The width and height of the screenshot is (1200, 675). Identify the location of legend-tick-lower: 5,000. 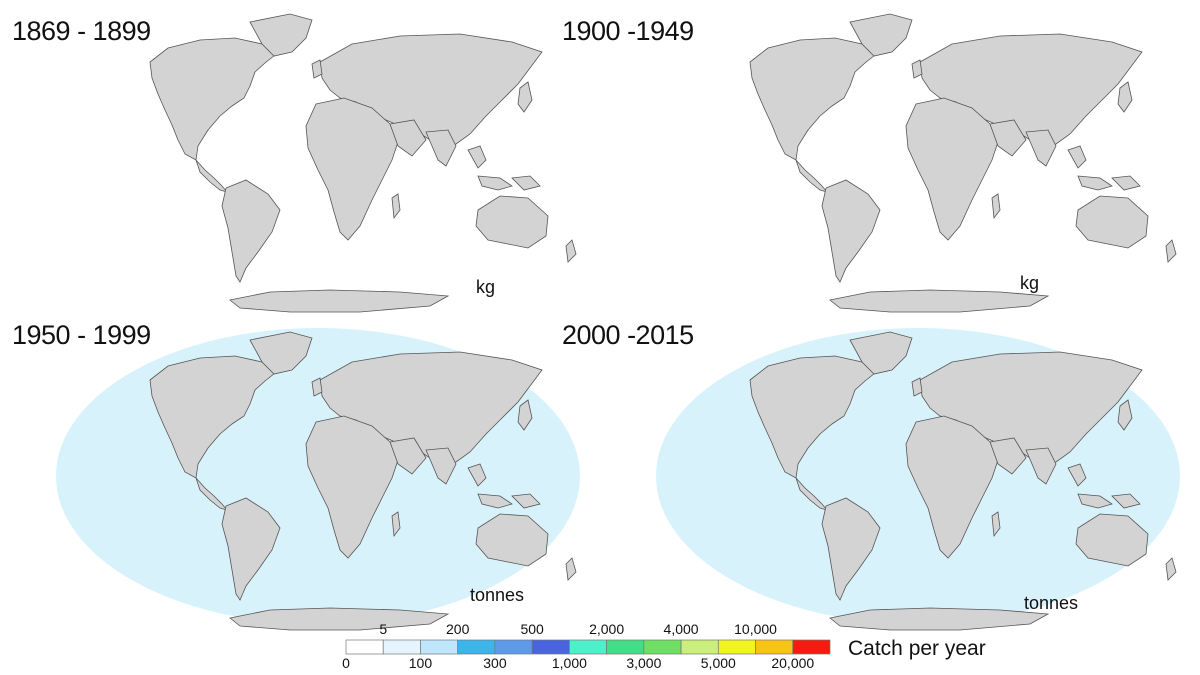
(718, 663).